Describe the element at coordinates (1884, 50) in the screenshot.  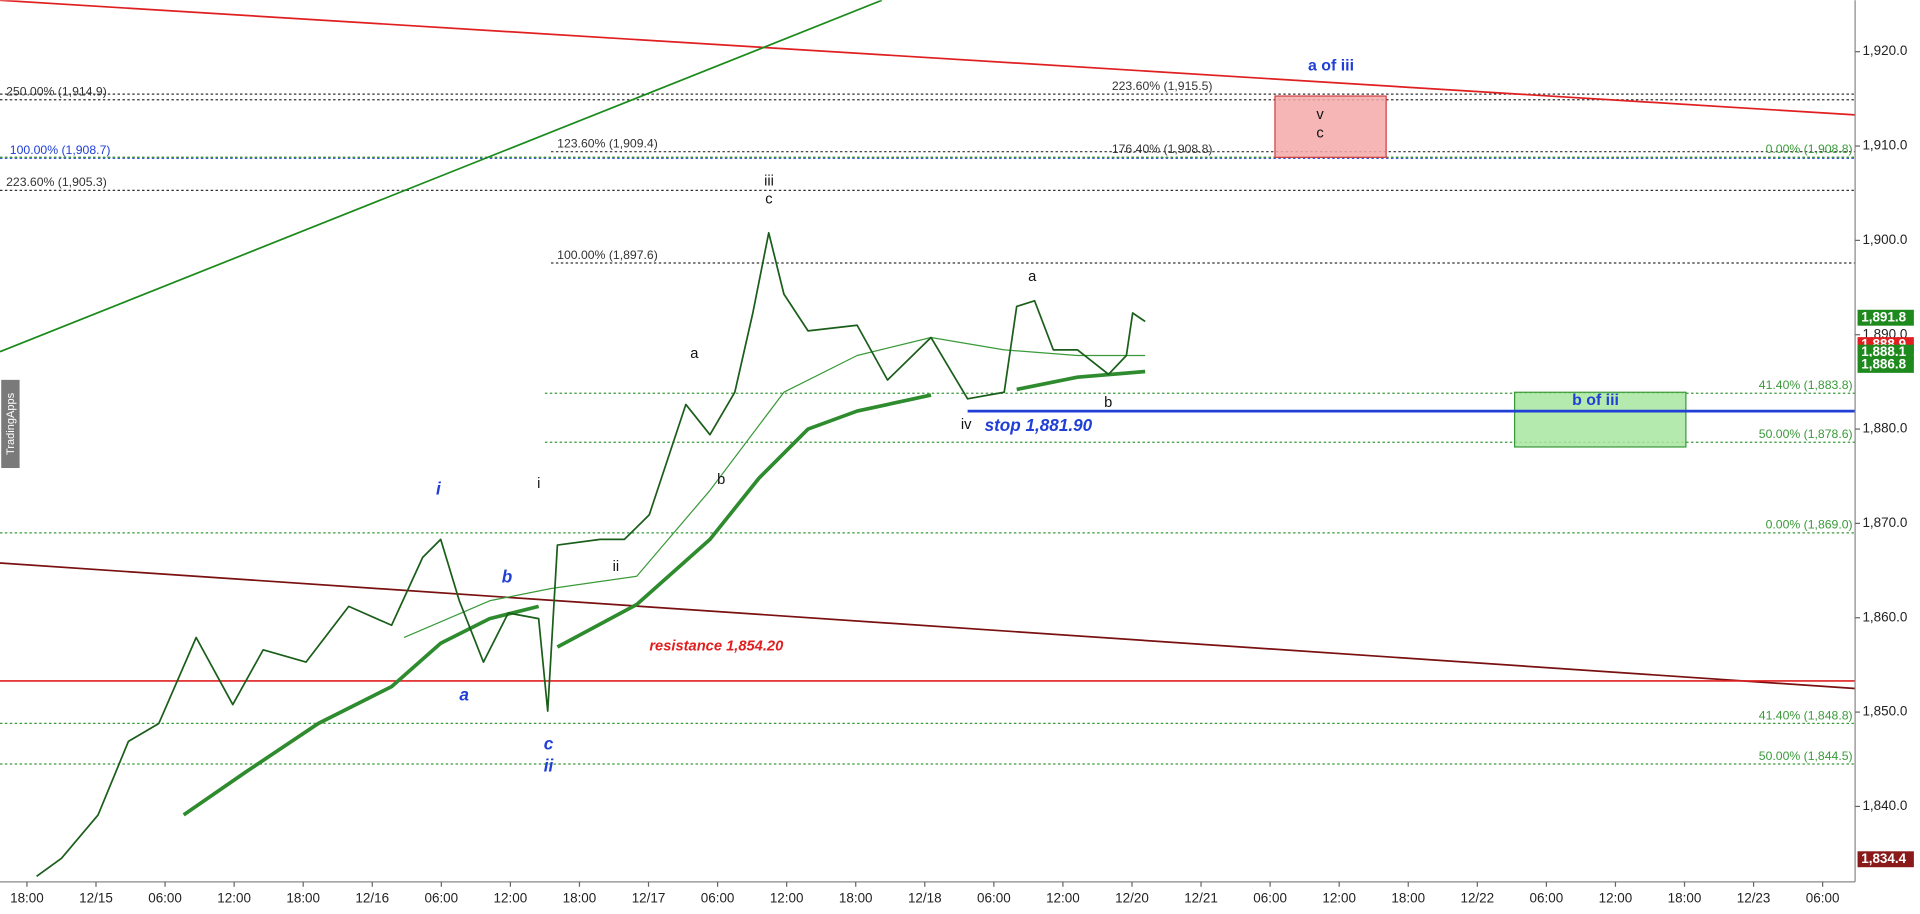
I see `y-tick-label: 1,920.0` at that location.